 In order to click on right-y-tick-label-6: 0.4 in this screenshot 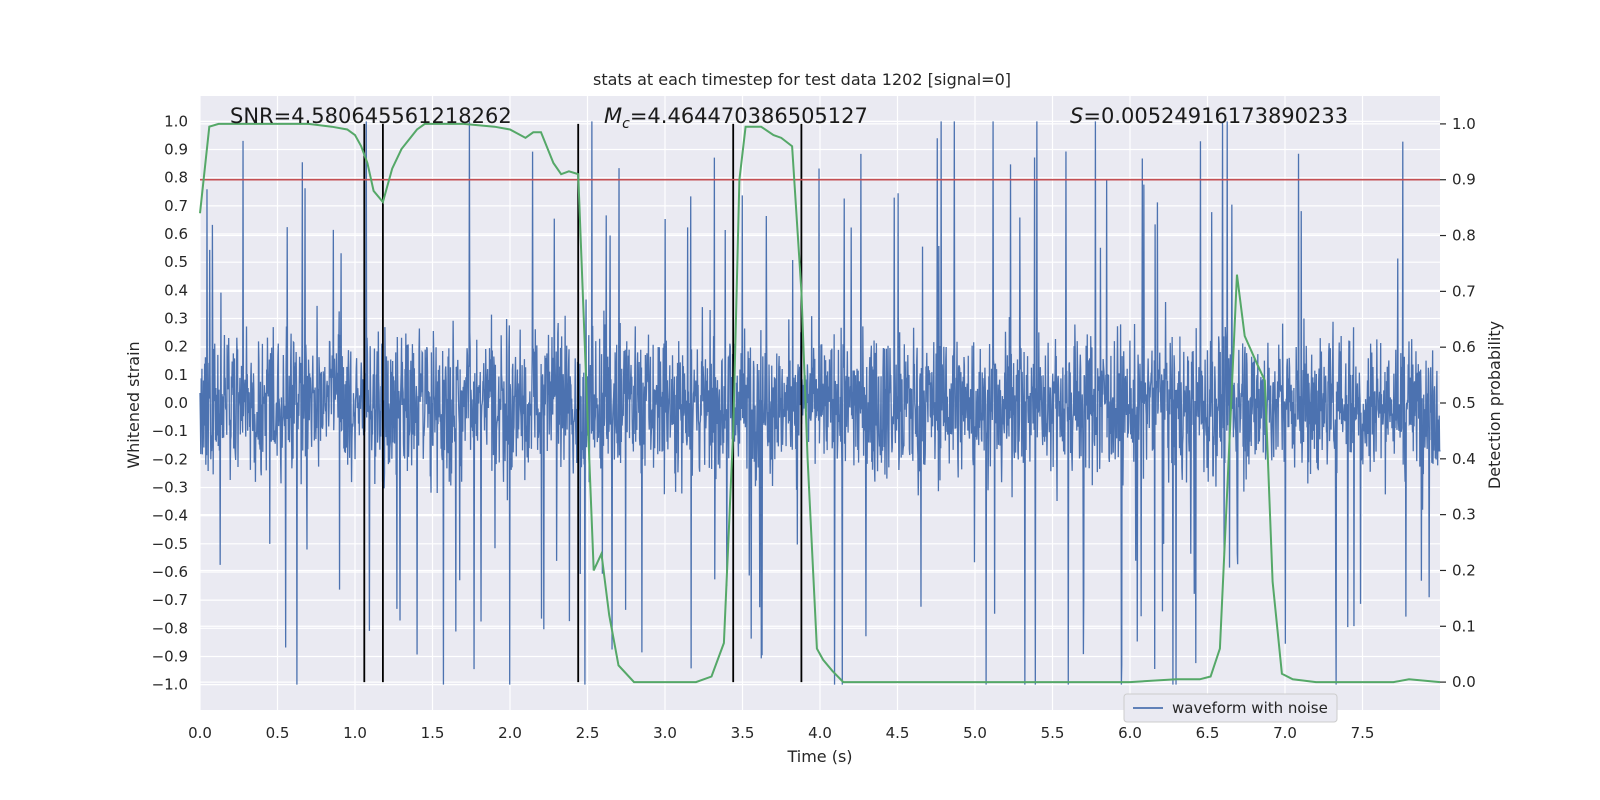, I will do `click(1464, 459)`.